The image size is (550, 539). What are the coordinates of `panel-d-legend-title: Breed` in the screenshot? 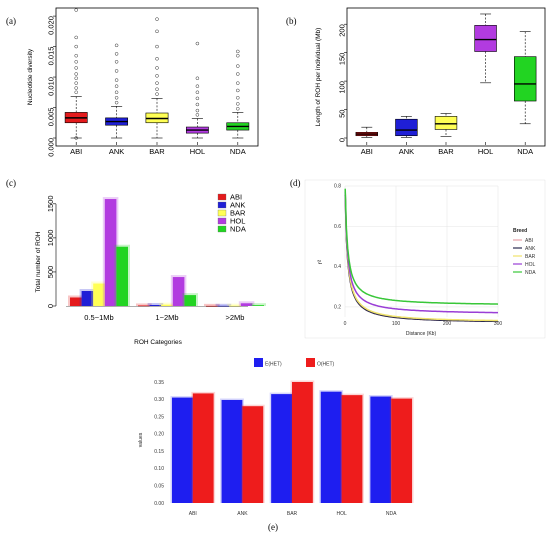 It's located at (520, 231).